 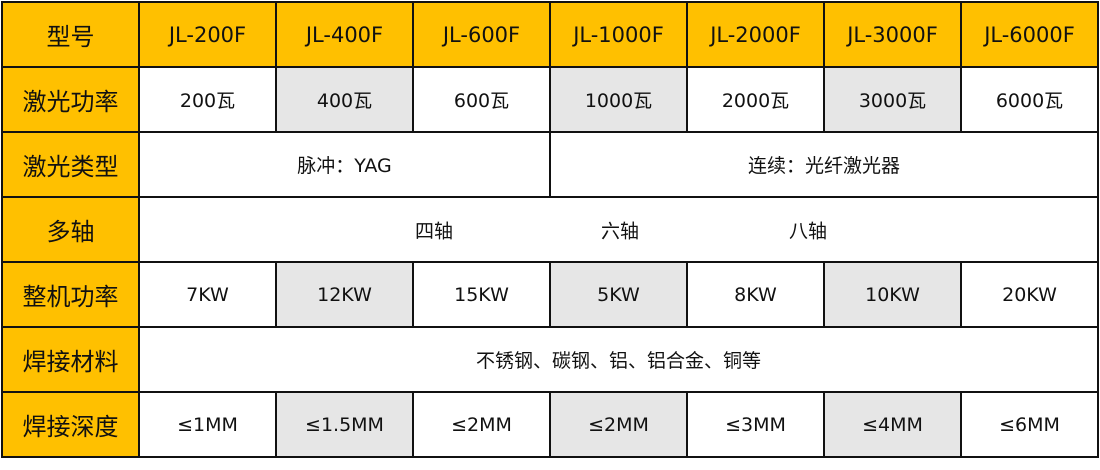 I want to click on model-cell: JL-600F, so click(x=481, y=34).